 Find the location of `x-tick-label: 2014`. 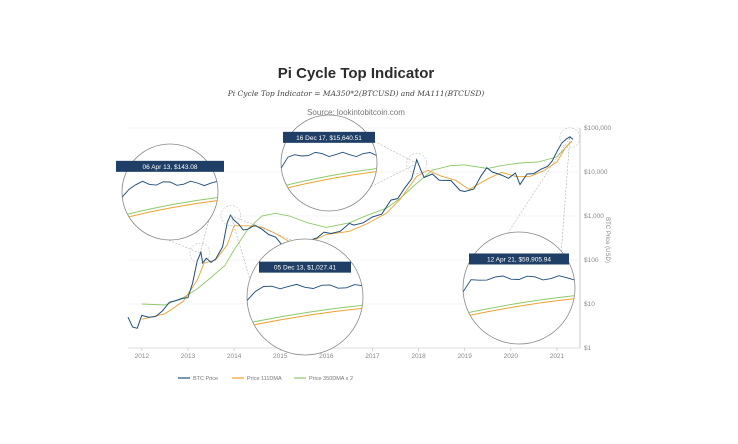

x-tick-label: 2014 is located at coordinates (234, 356).